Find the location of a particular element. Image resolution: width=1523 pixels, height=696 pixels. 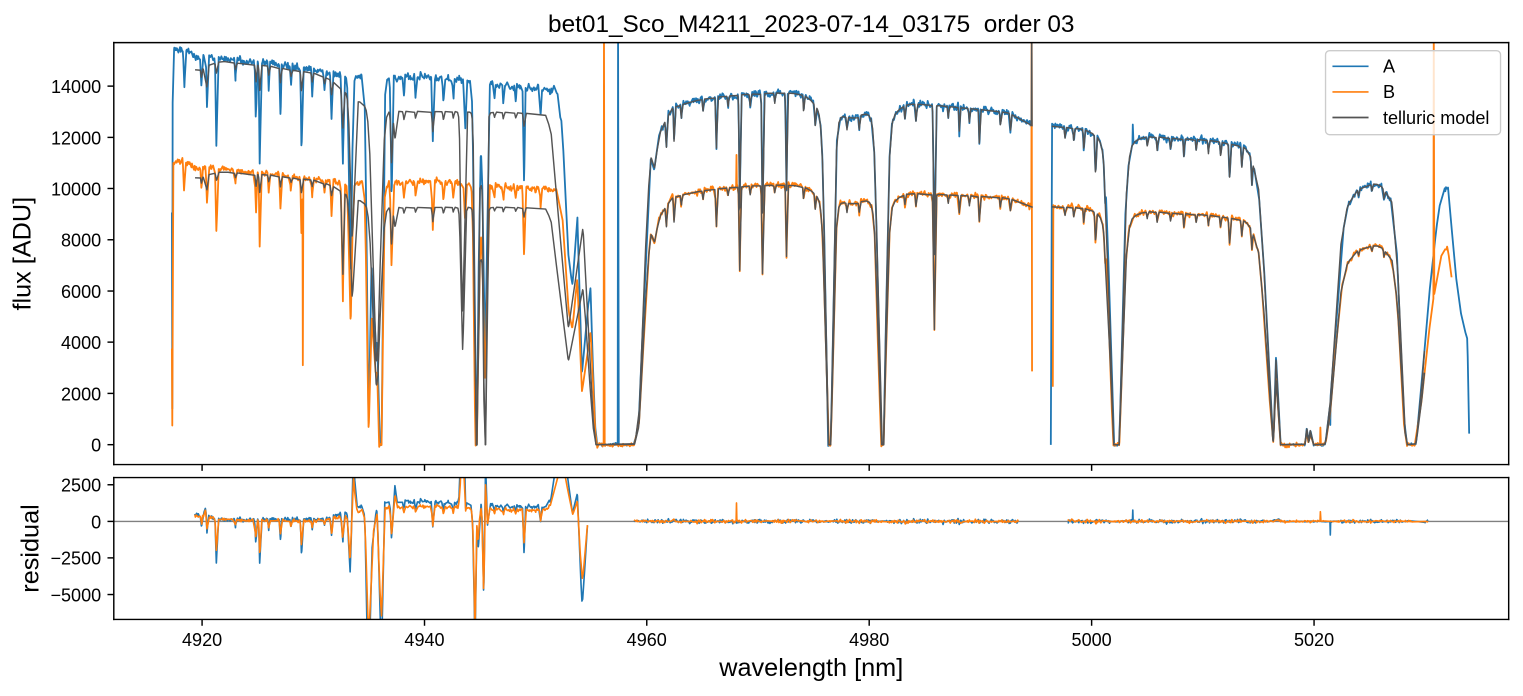

svg-text: 8000 is located at coordinates (81, 241).